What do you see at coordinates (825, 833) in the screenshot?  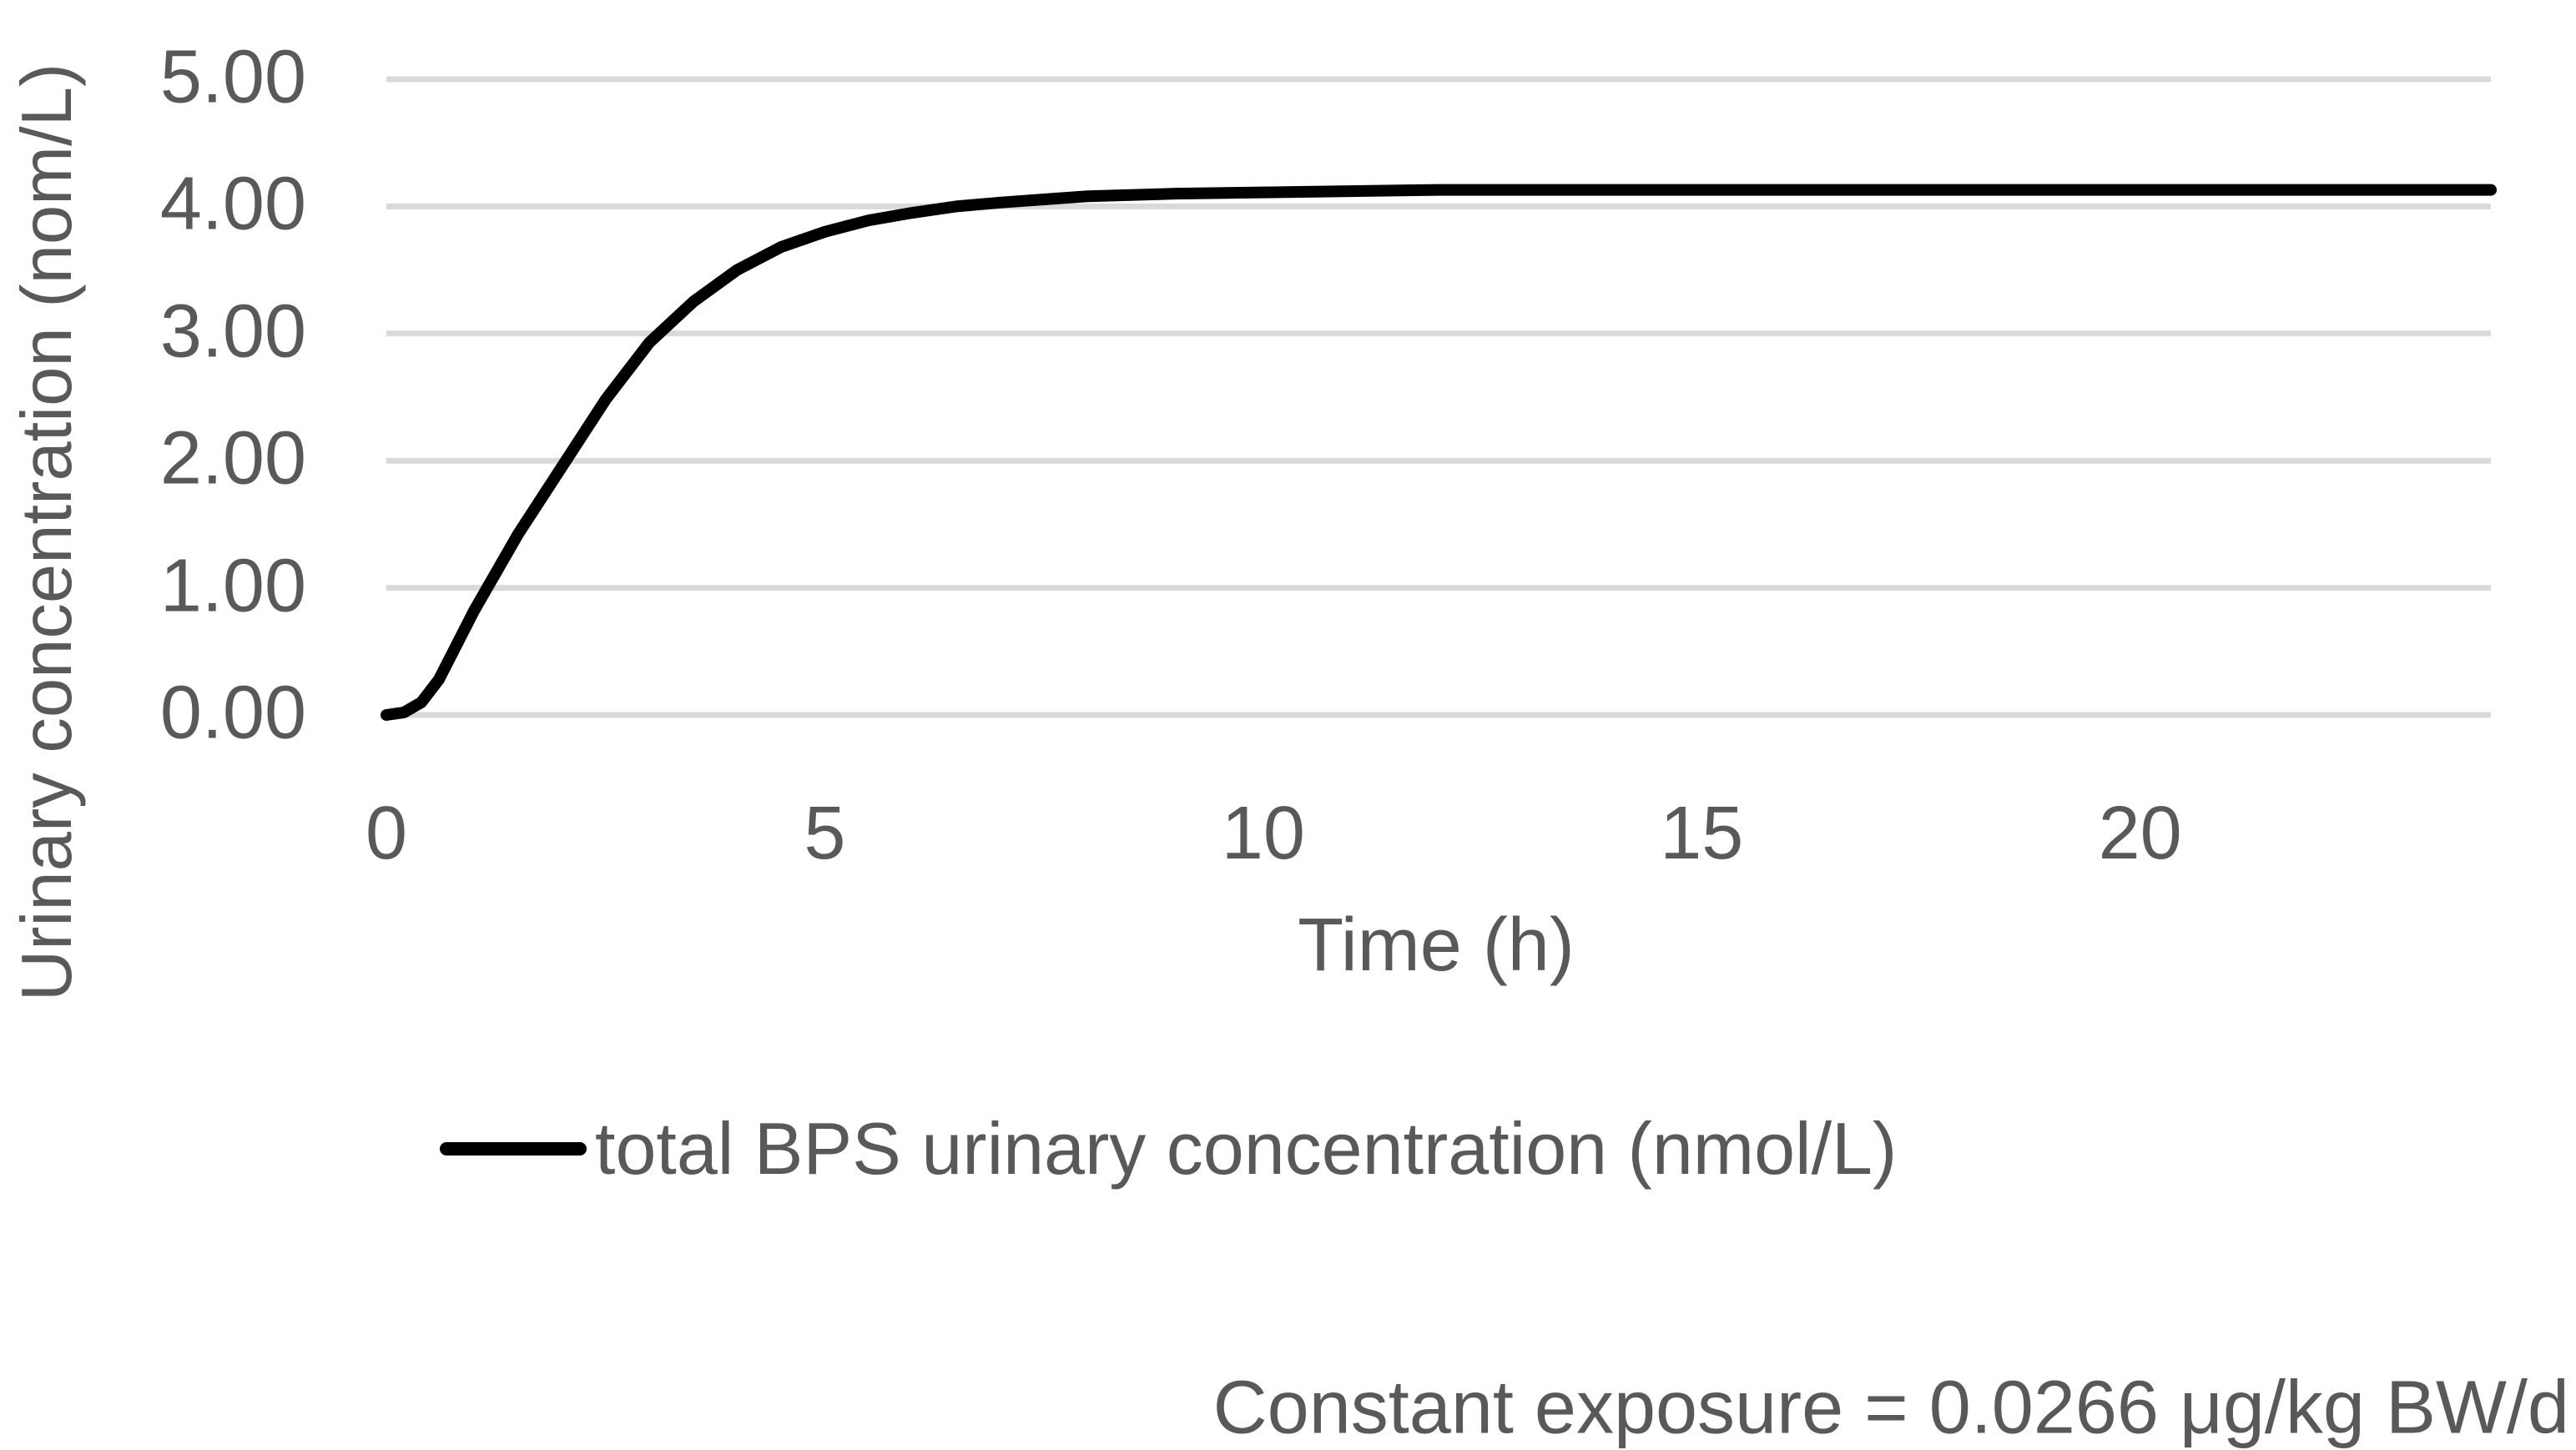 I see `x-tick-label: 5` at bounding box center [825, 833].